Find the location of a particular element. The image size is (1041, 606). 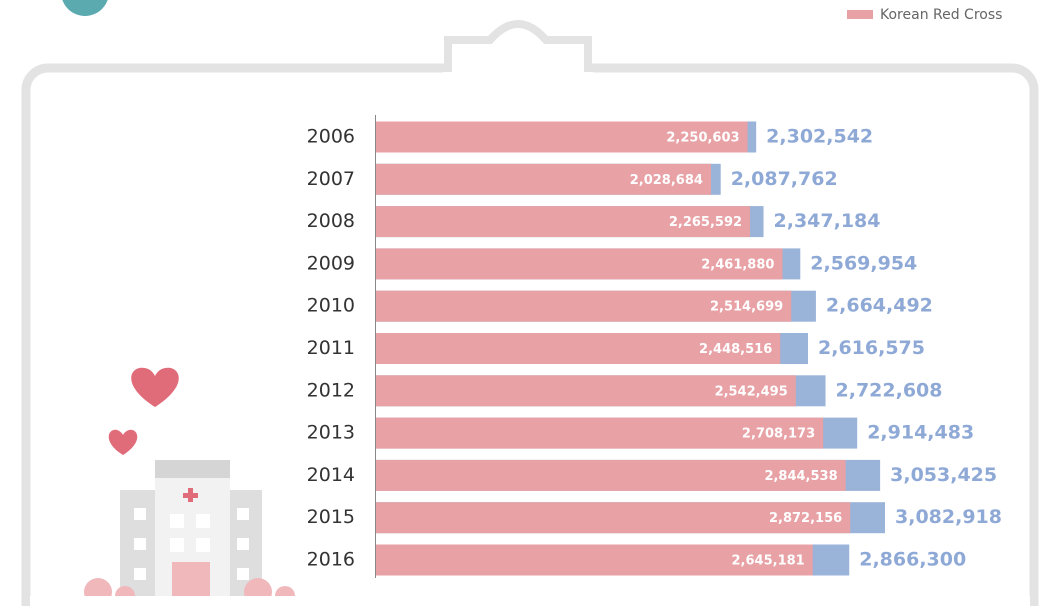

clip is located at coordinates (518, 52).